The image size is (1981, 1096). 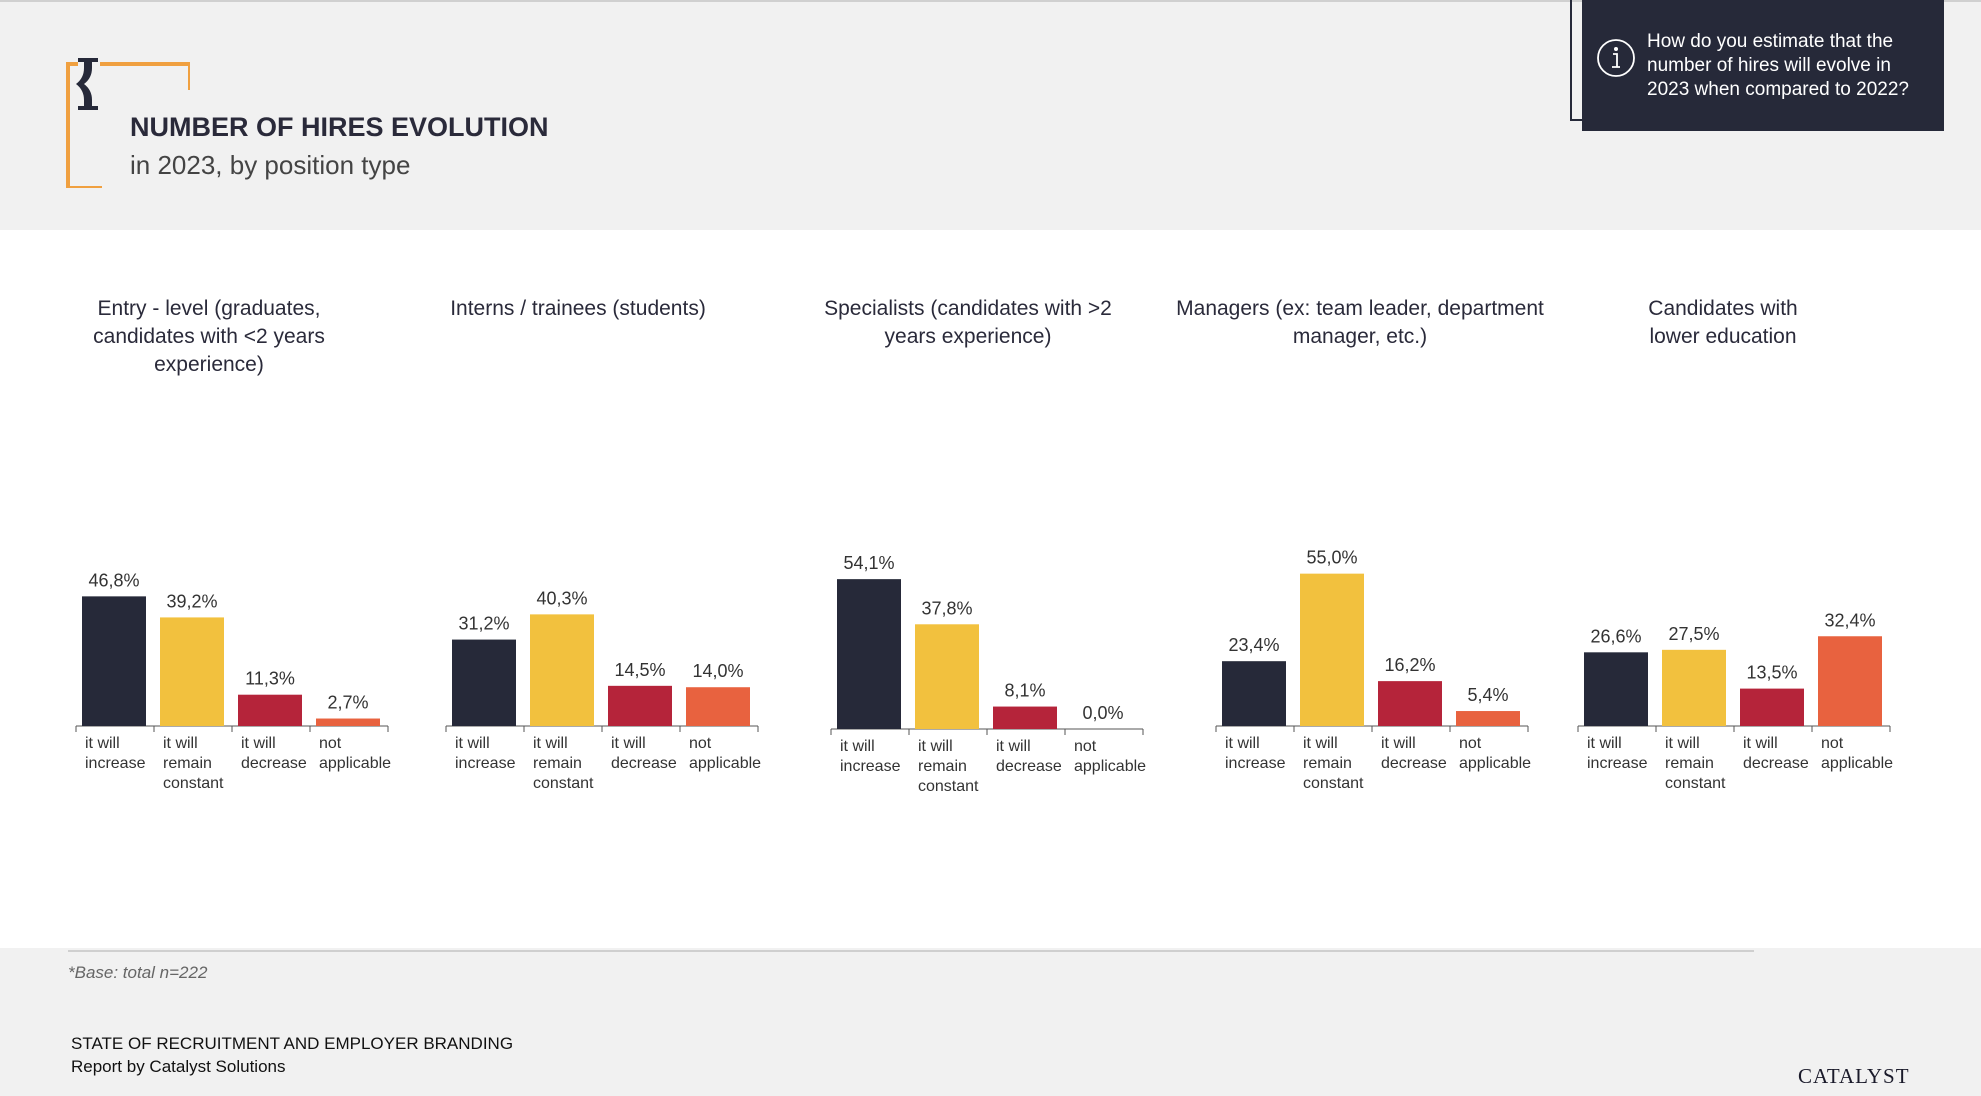 What do you see at coordinates (1771, 673) in the screenshot?
I see `data-label: 13,5%` at bounding box center [1771, 673].